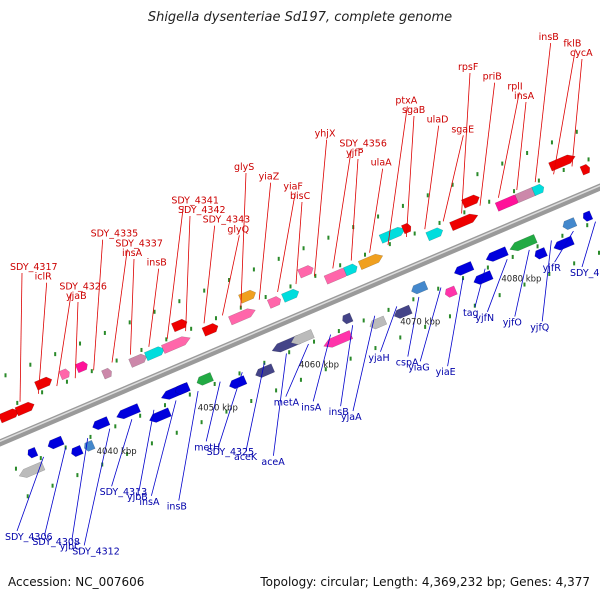 The width and height of the screenshot is (600, 600). What do you see at coordinates (438, 120) in the screenshot?
I see `forward-gene-label: ulaD` at bounding box center [438, 120].